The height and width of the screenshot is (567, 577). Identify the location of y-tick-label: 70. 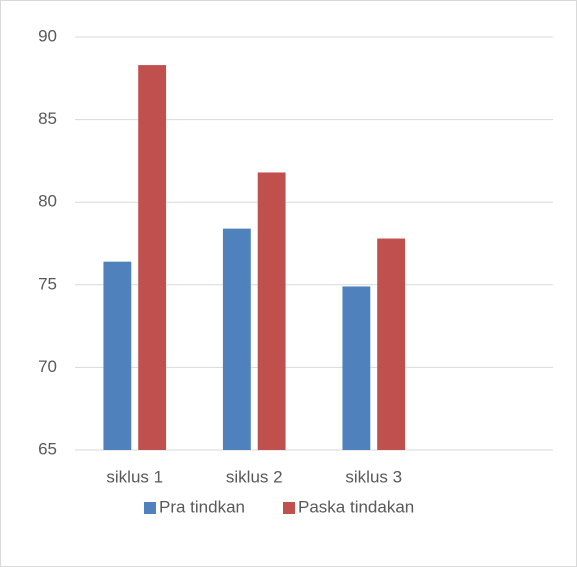
(47, 366).